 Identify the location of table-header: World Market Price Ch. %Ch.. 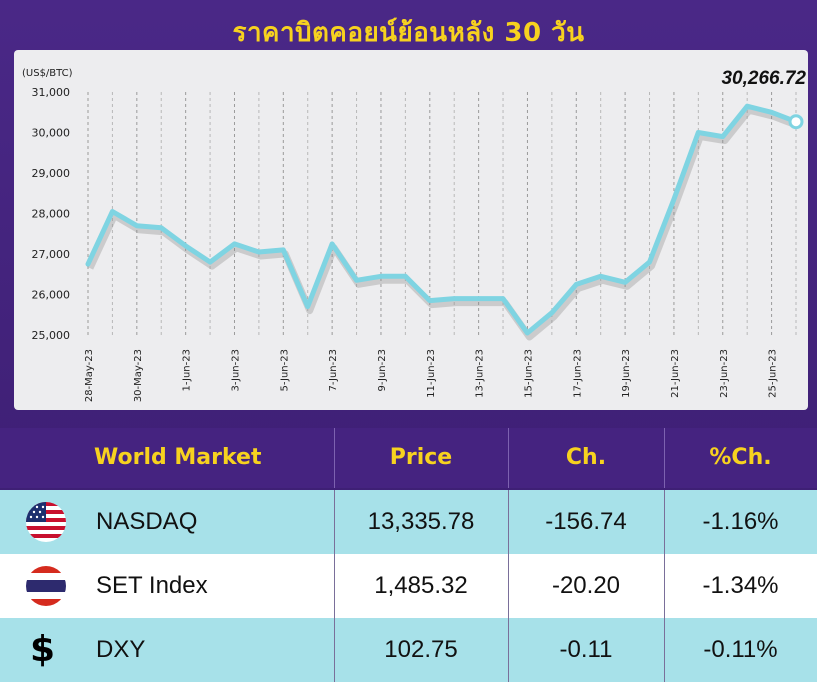
(408, 458).